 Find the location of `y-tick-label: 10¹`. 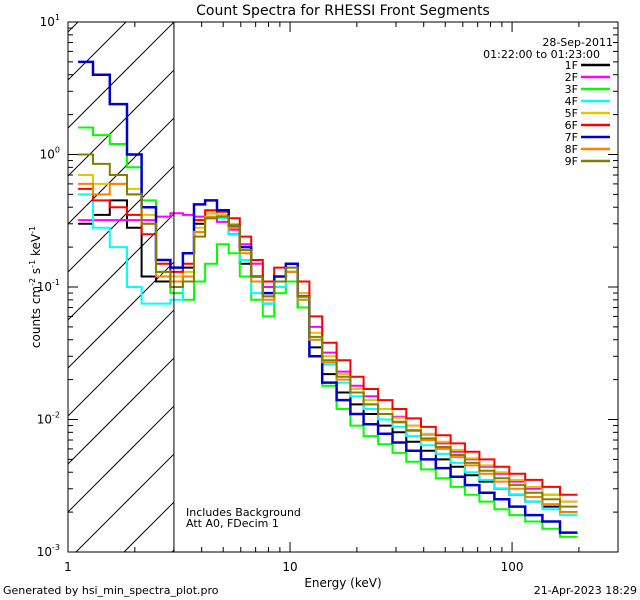

y-tick-label: 10¹ is located at coordinates (50, 21).